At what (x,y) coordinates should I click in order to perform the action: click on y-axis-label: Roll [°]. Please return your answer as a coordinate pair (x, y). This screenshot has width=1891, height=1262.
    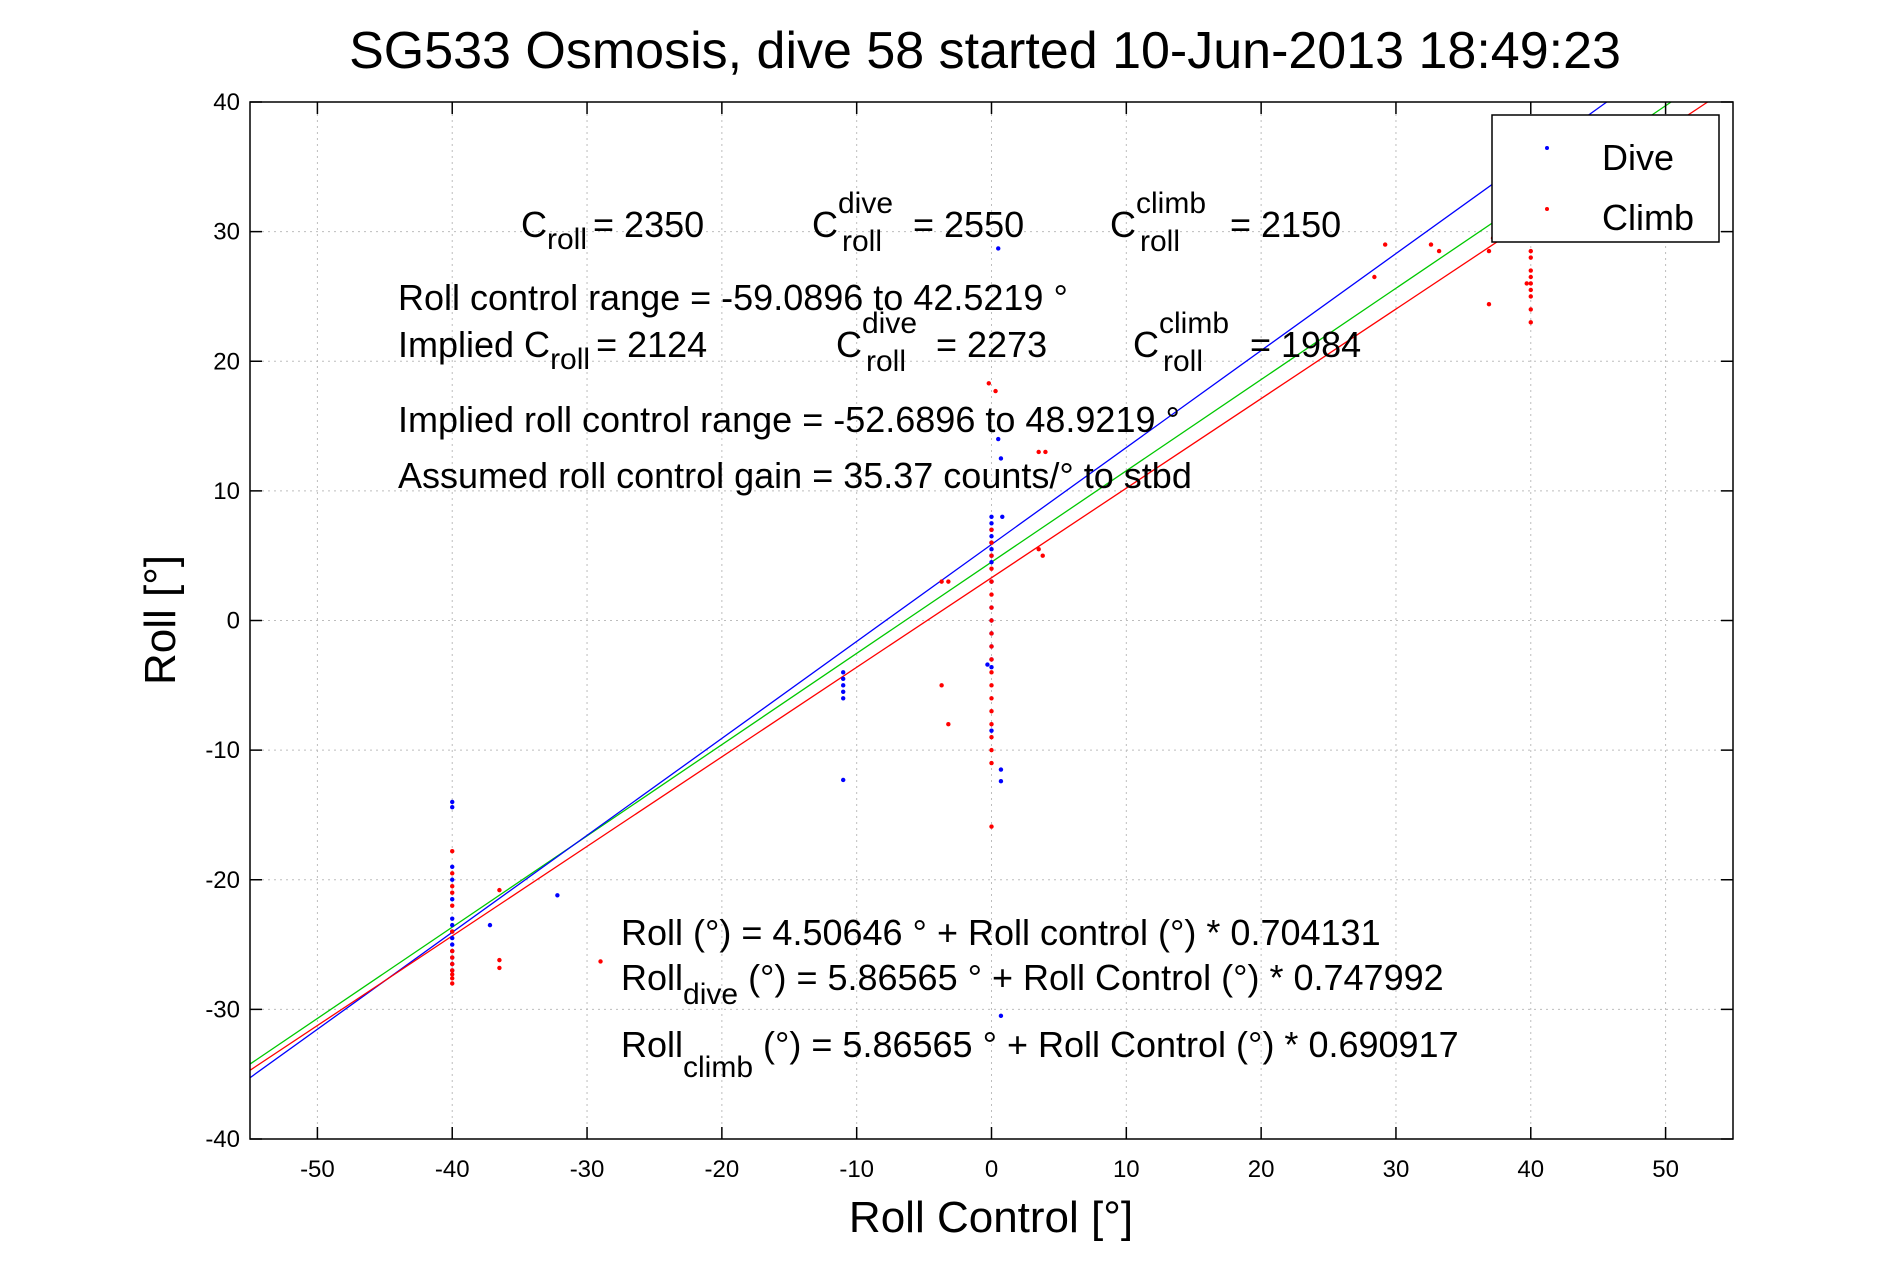
    Looking at the image, I should click on (160, 620).